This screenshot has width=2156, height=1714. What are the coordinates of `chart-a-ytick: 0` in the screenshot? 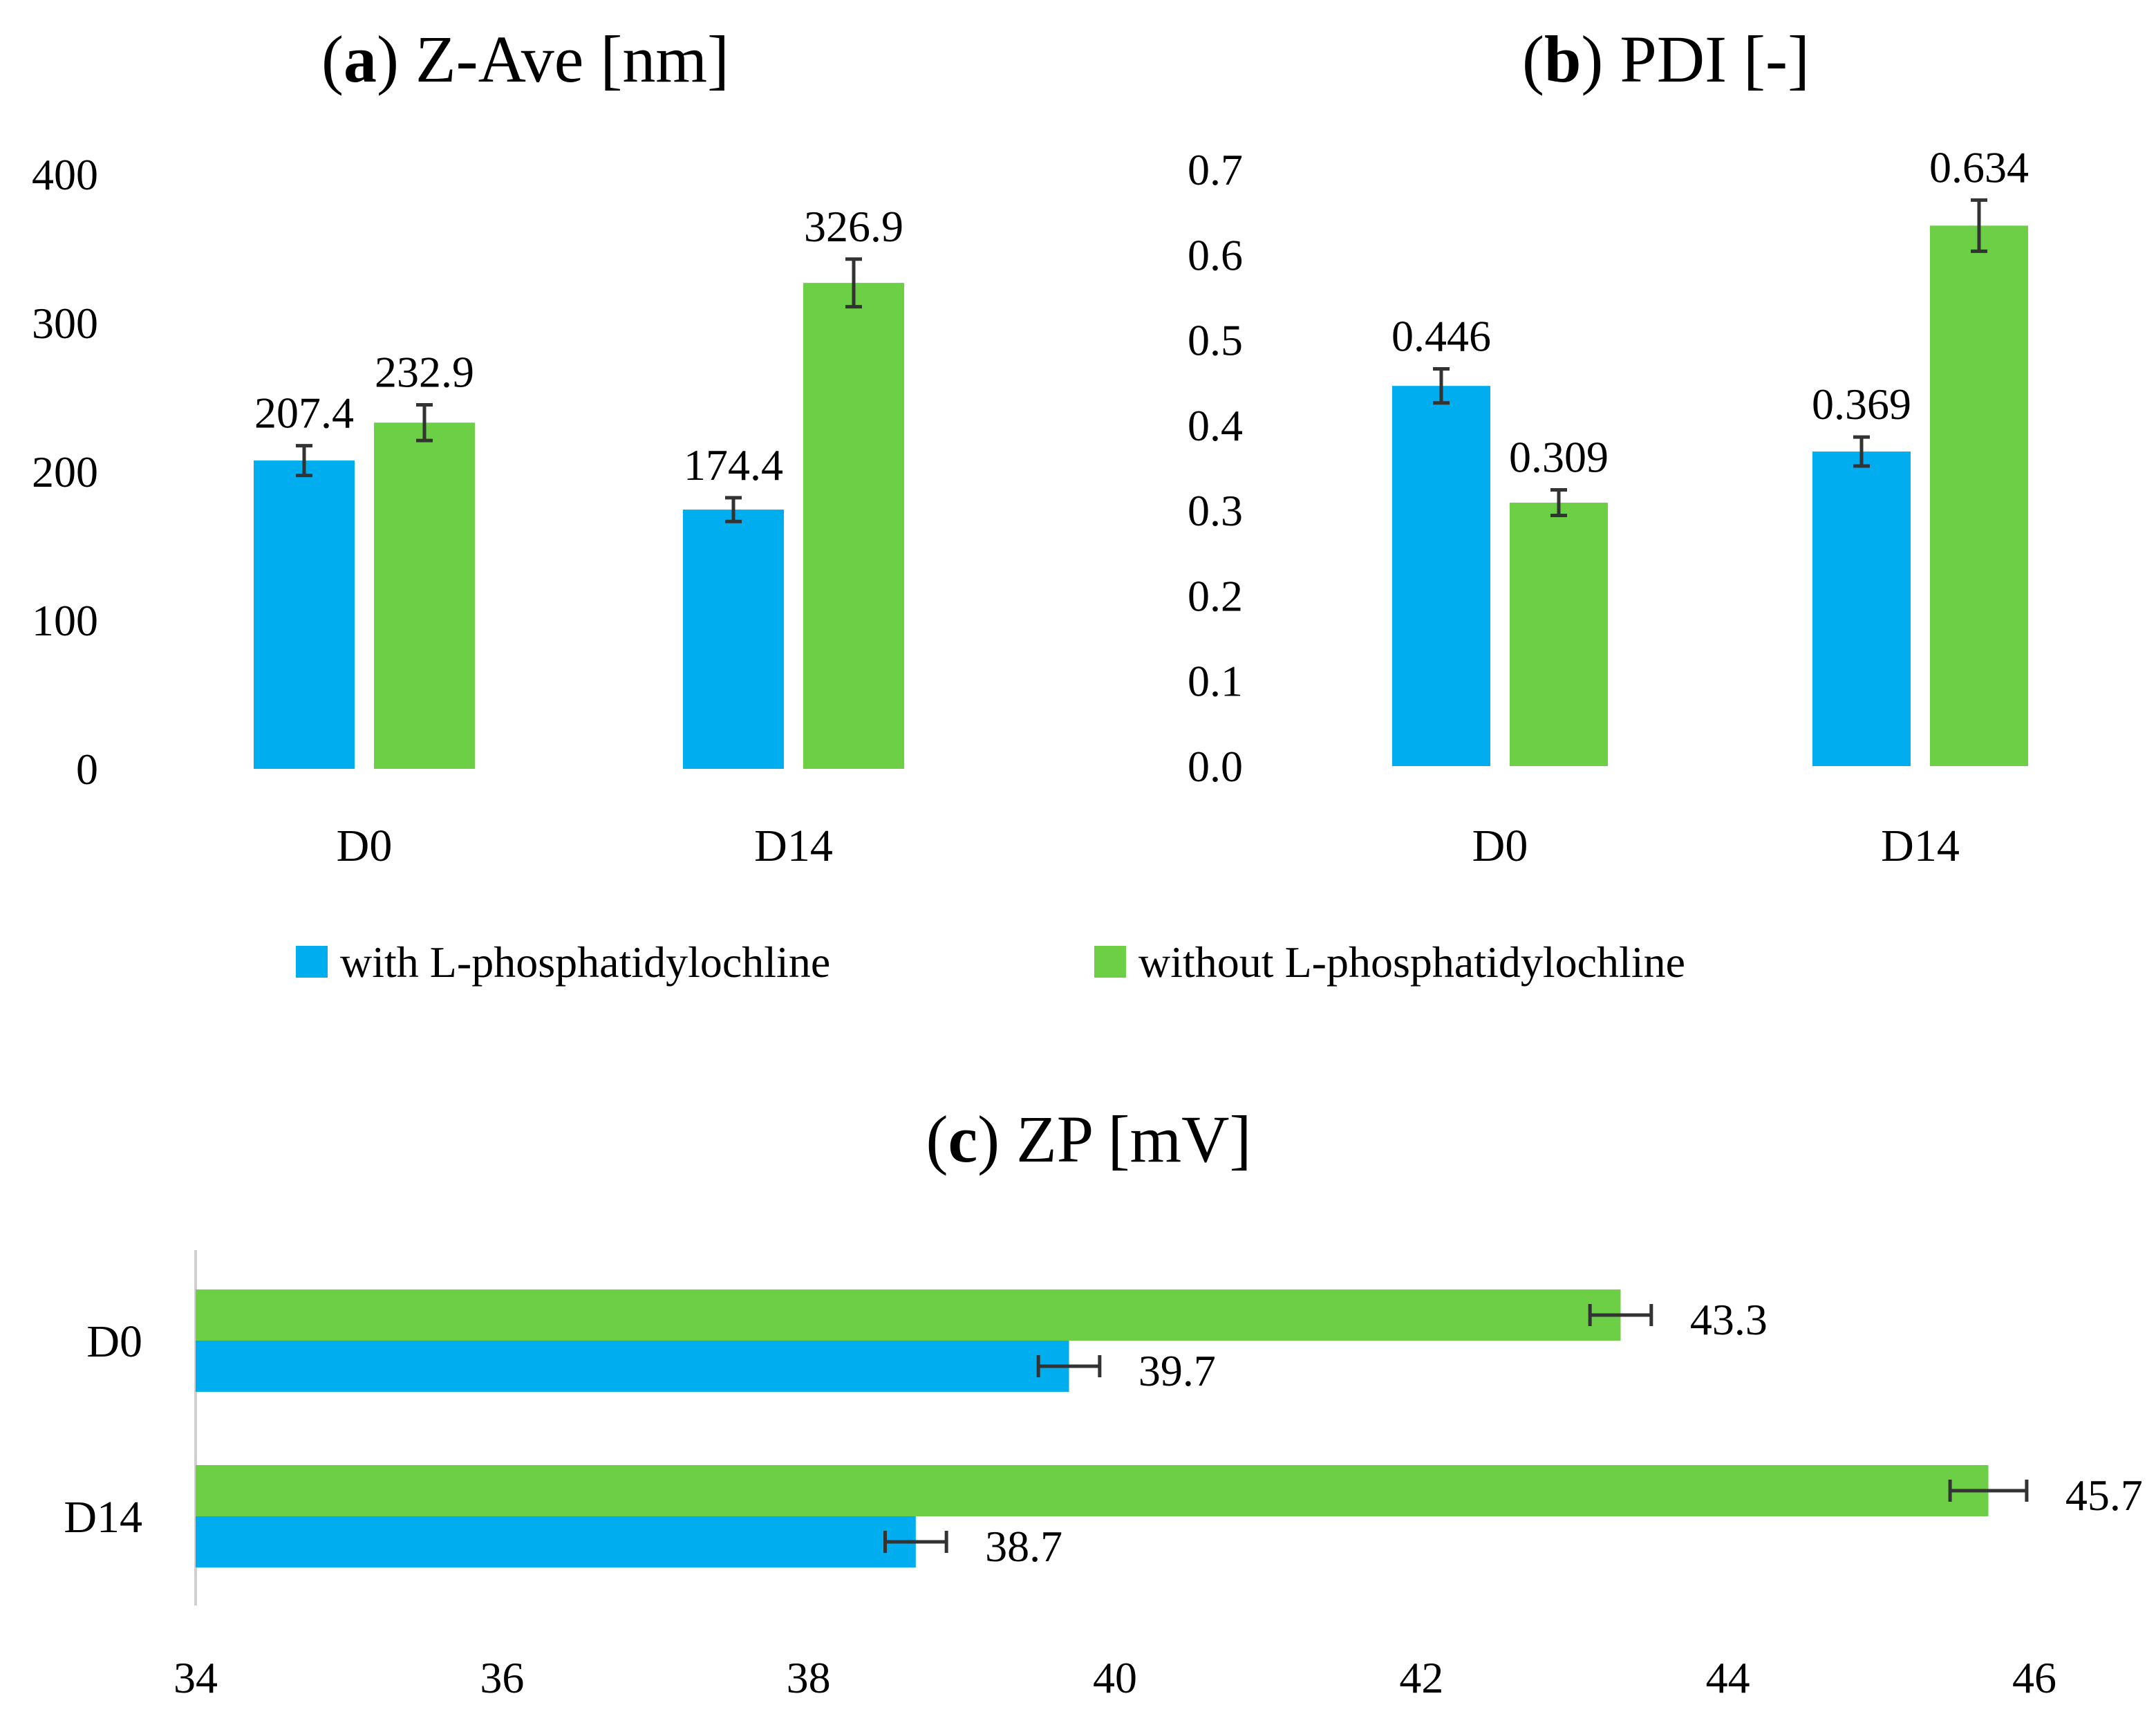 It's located at (87, 769).